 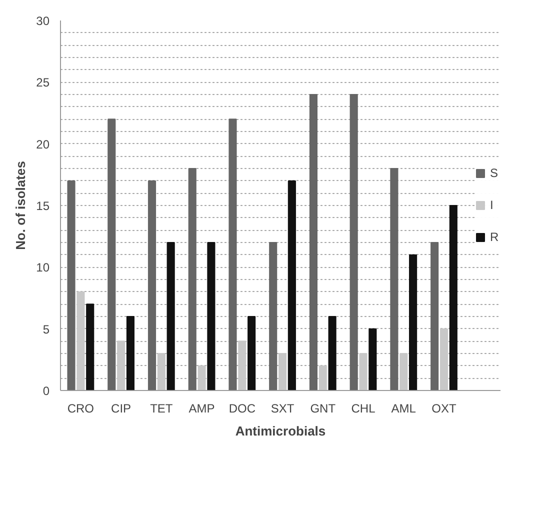 I want to click on x-tick-label: DOC, so click(x=242, y=409).